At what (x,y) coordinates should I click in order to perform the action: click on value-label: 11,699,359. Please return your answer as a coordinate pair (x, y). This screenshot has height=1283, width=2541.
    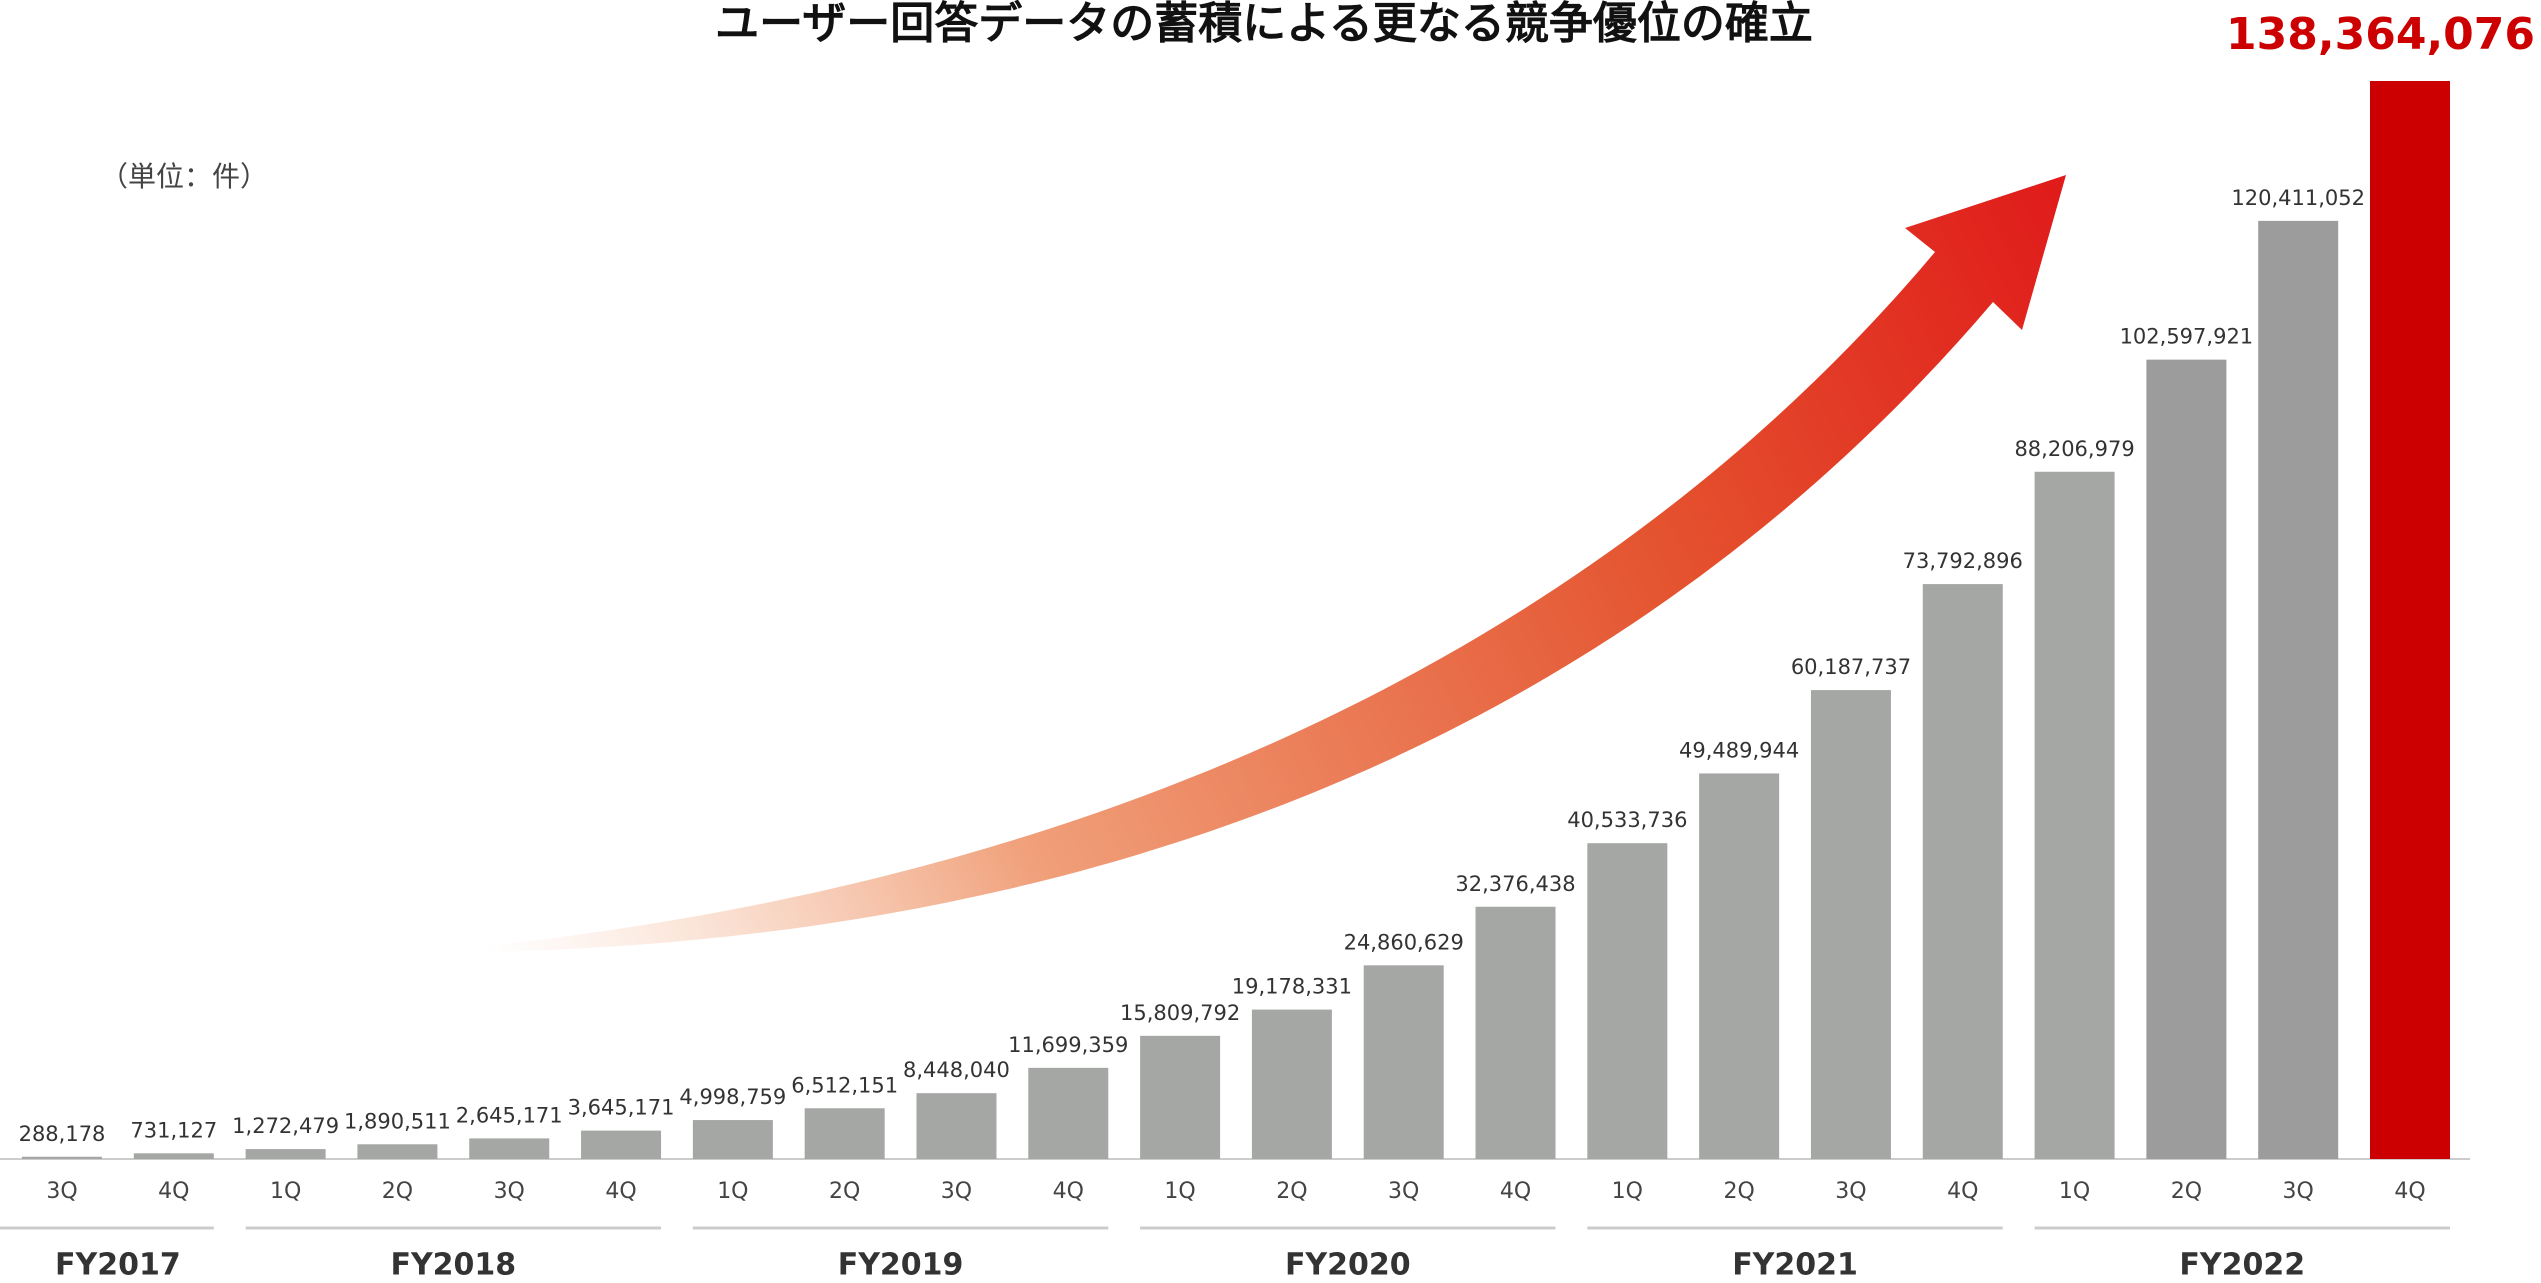
    Looking at the image, I should click on (1068, 1045).